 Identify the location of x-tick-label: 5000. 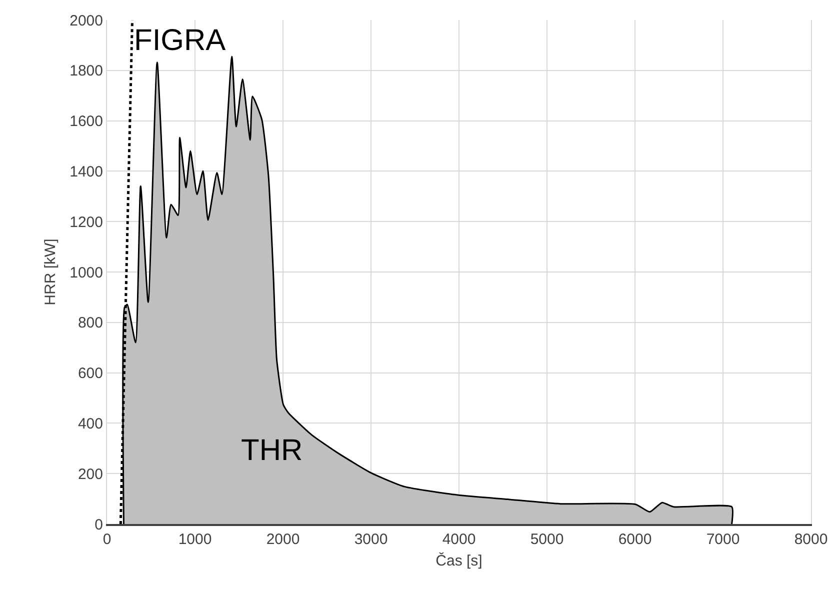
(547, 539).